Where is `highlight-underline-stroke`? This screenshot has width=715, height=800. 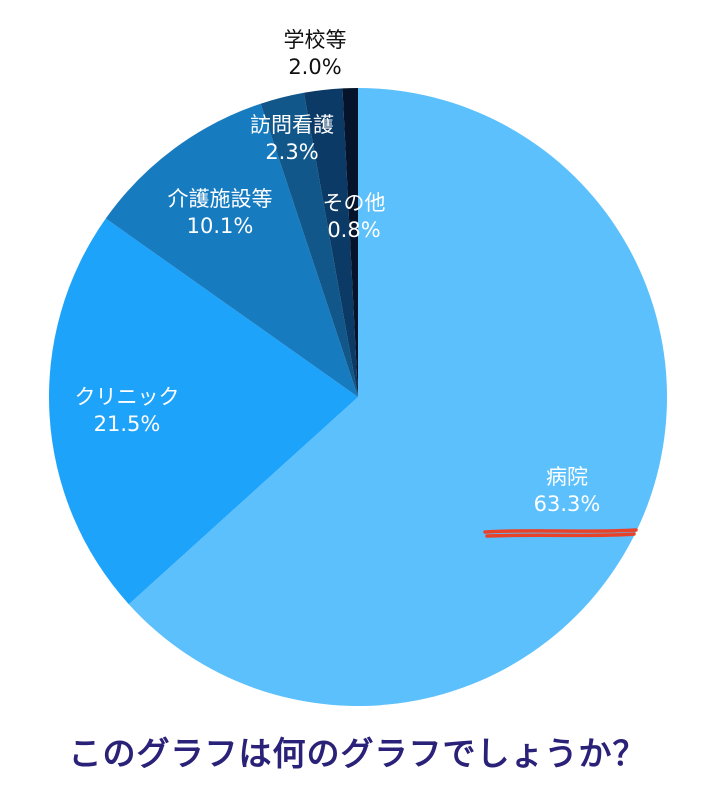 highlight-underline-stroke is located at coordinates (560, 533).